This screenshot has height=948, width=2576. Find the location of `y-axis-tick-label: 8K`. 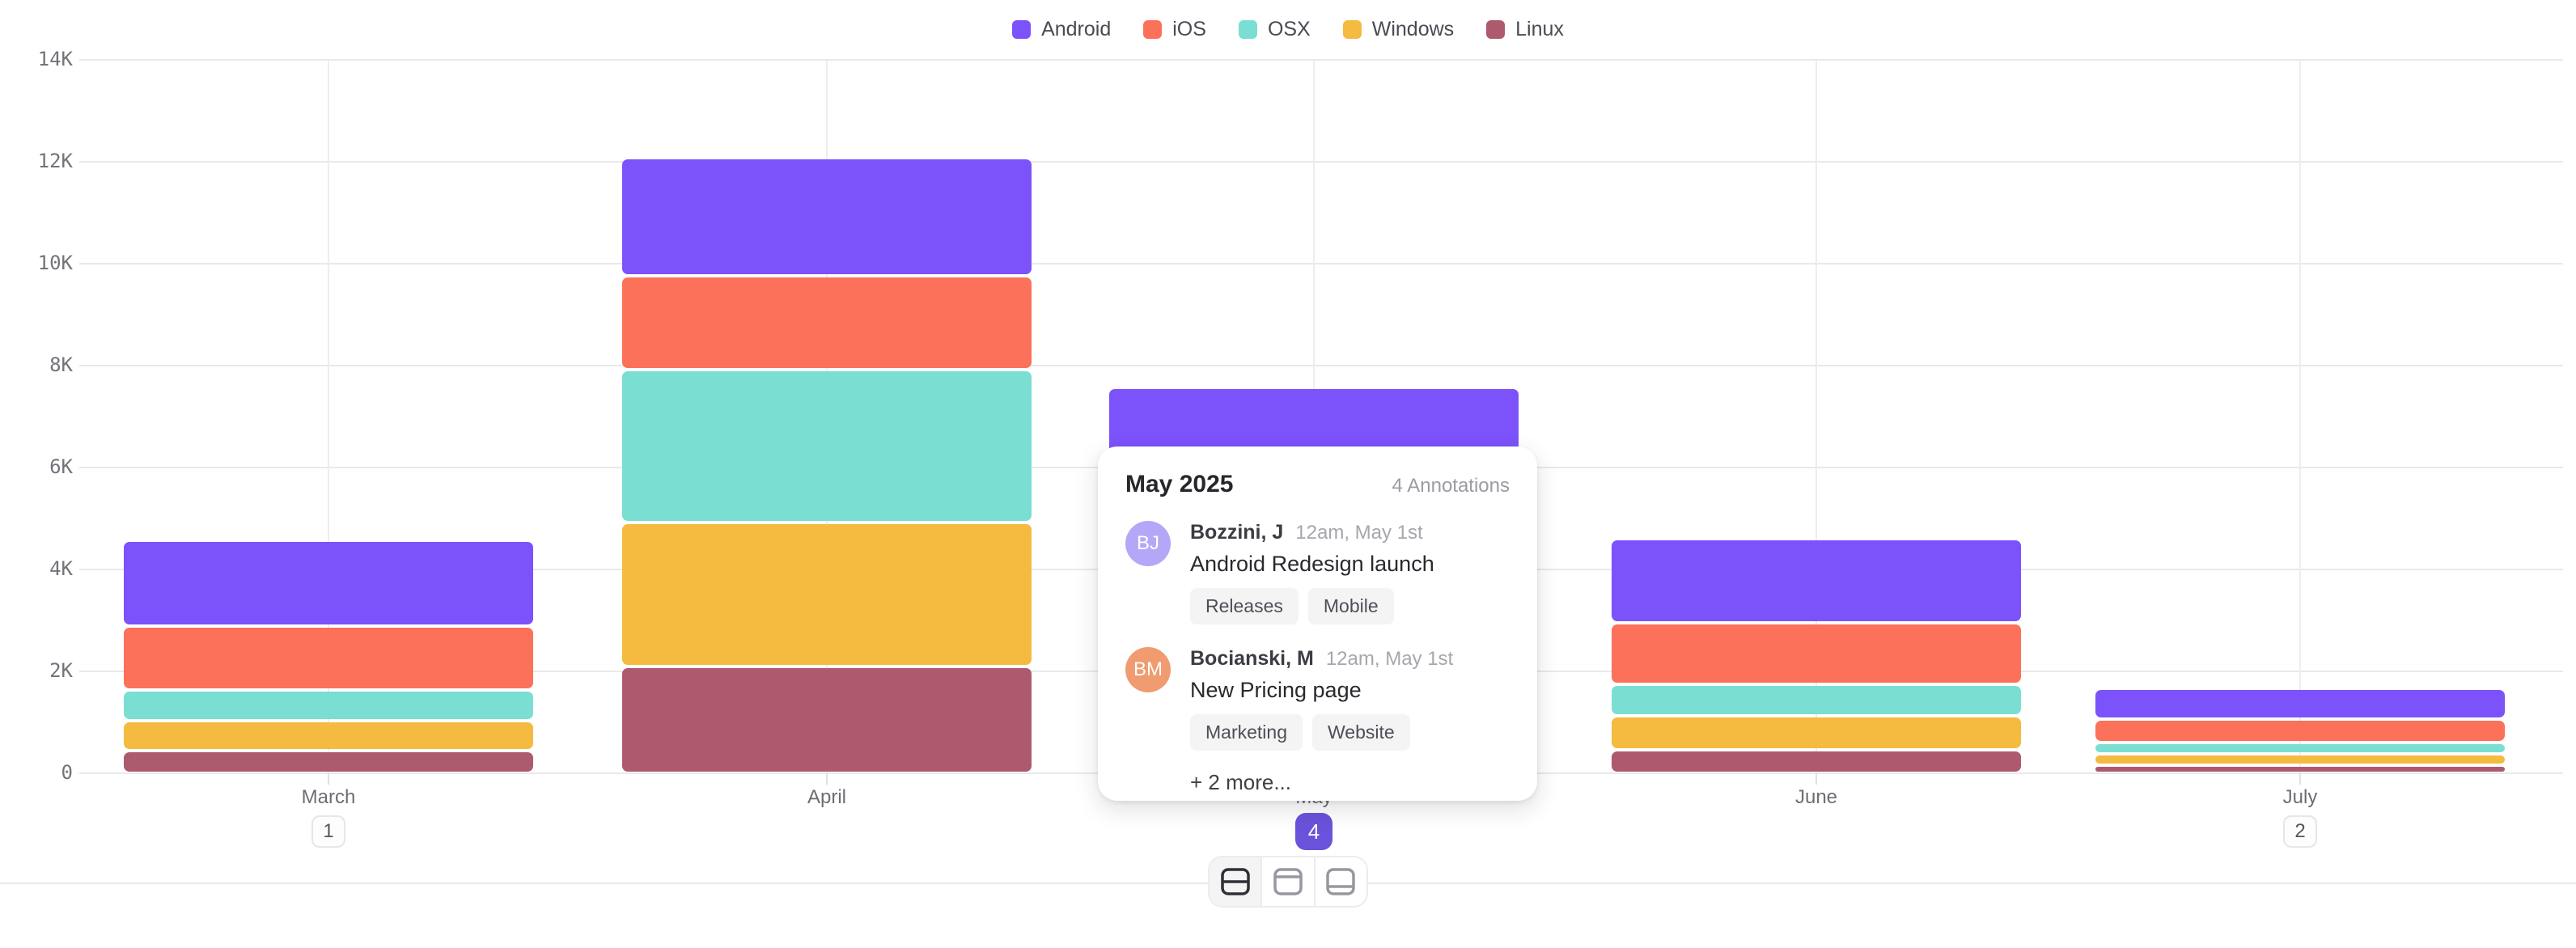

y-axis-tick-label: 8K is located at coordinates (61, 364).